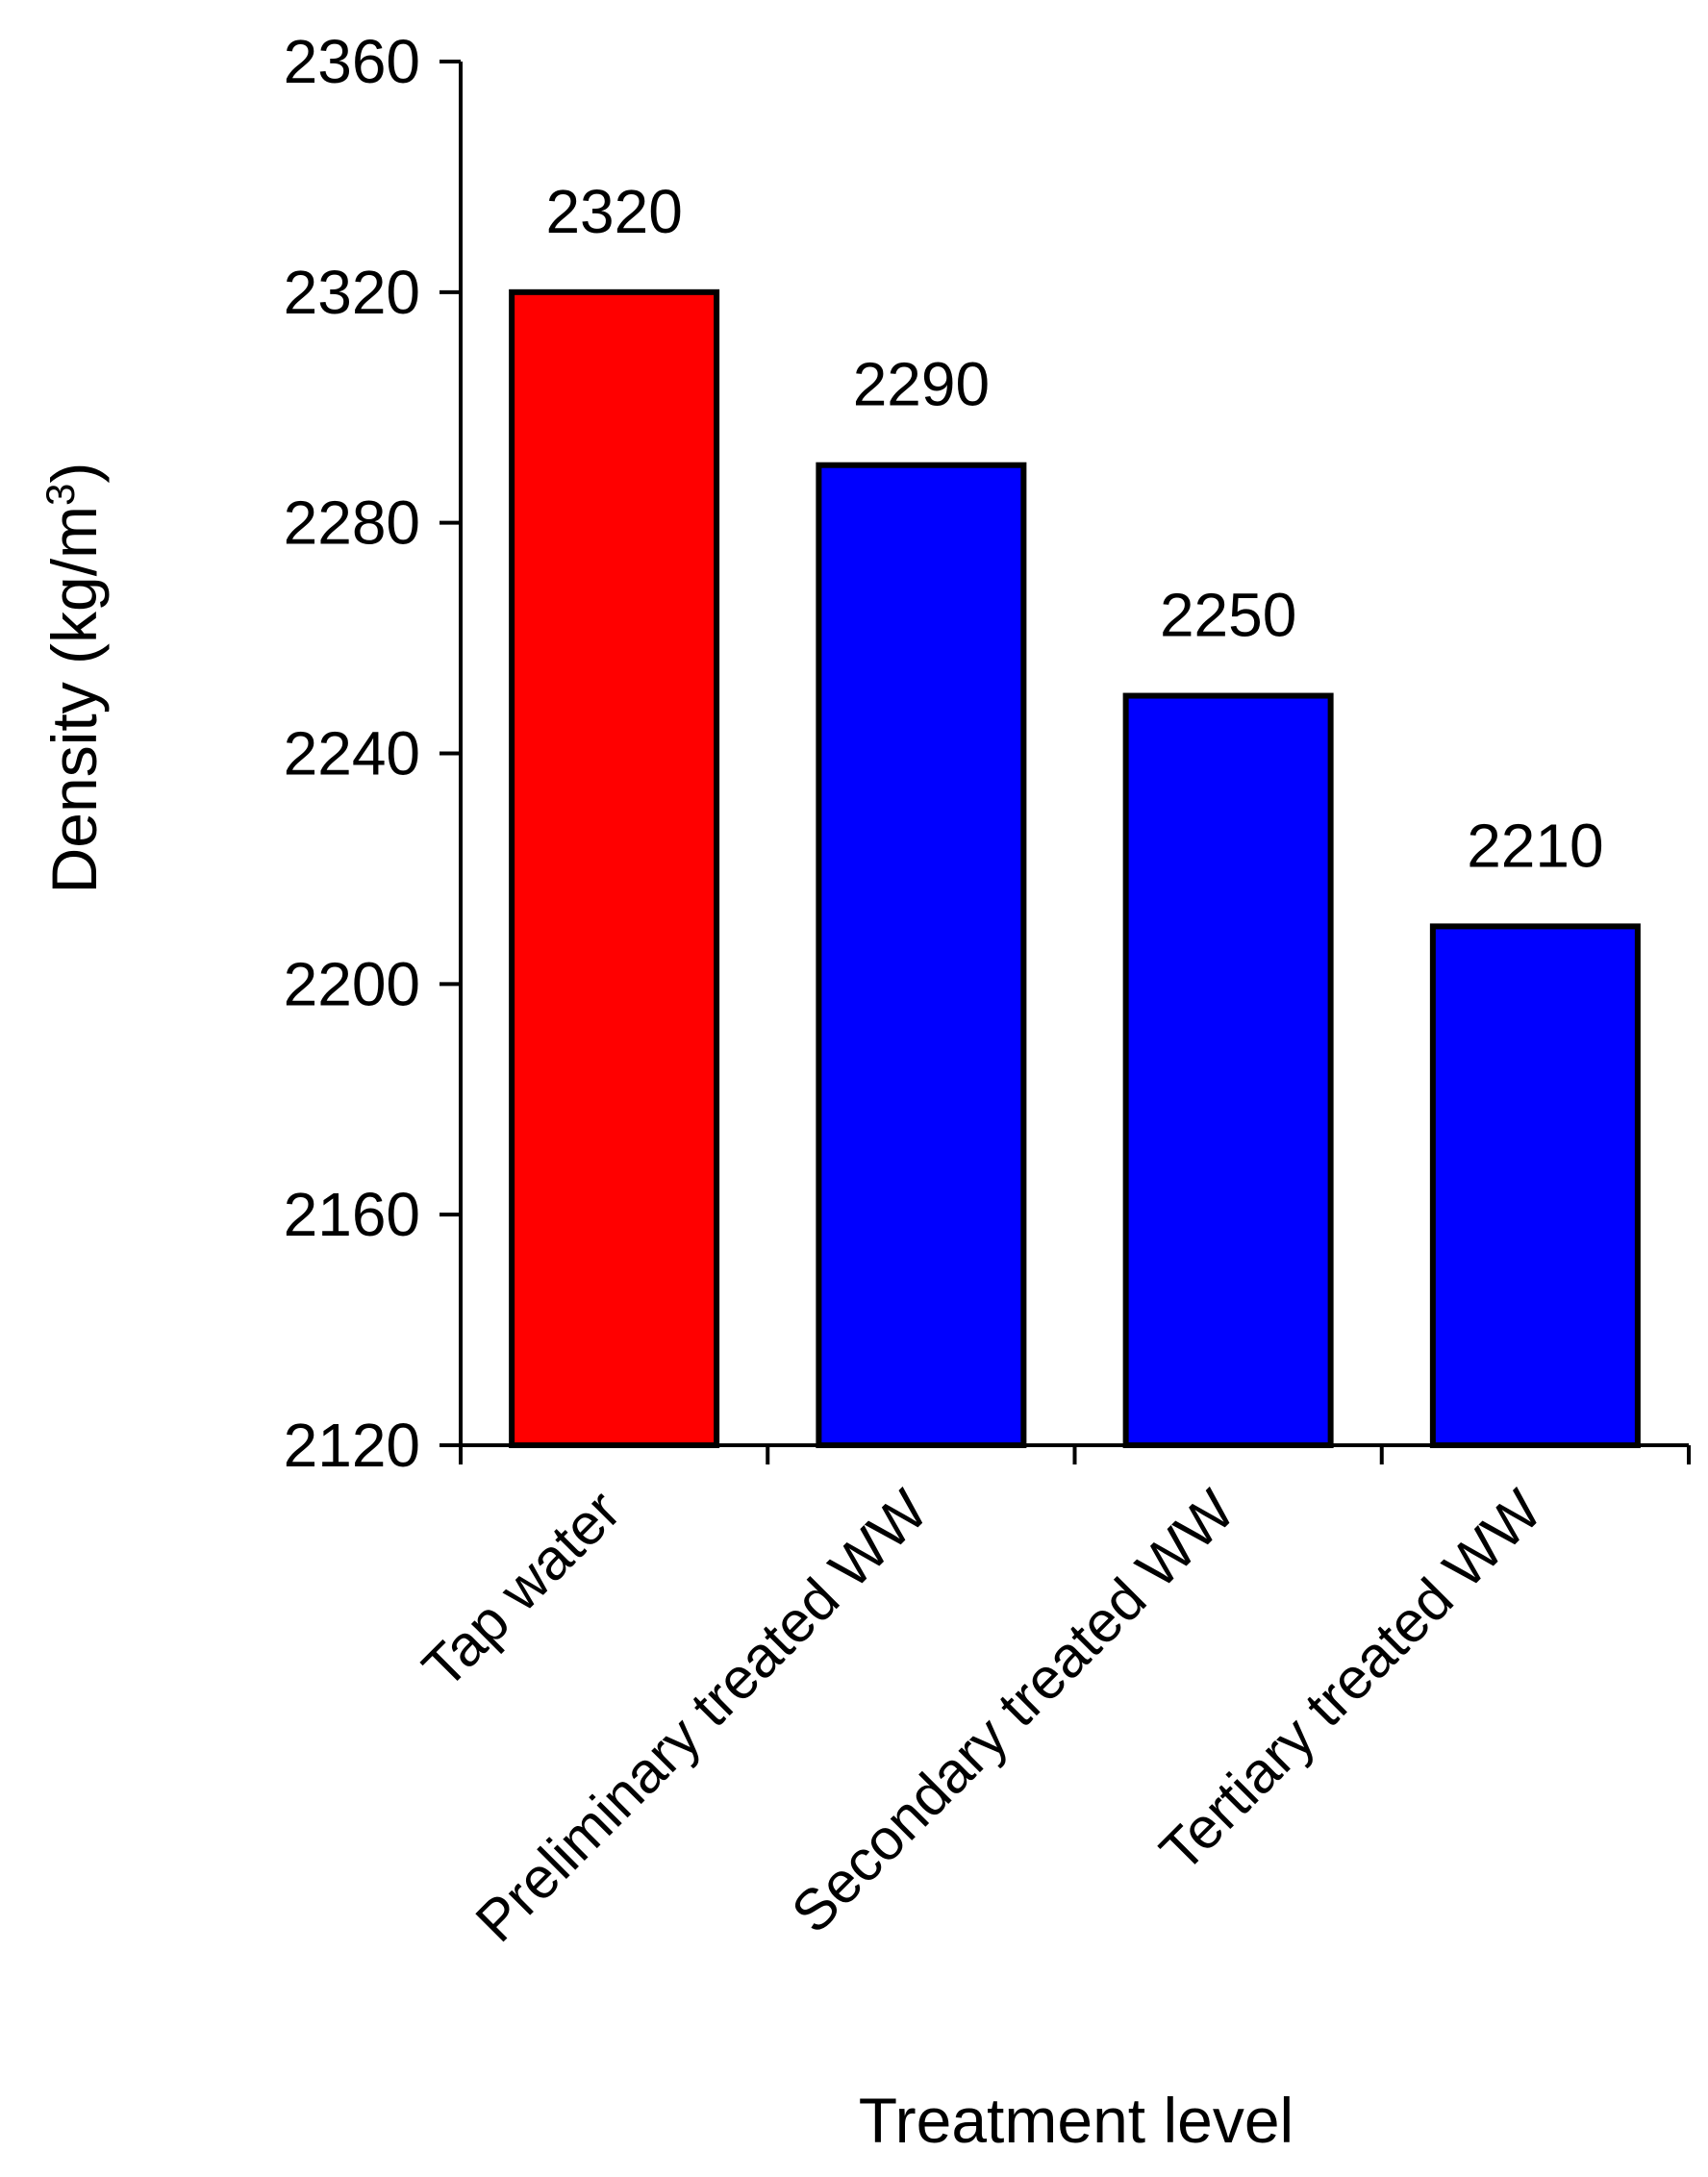  What do you see at coordinates (921, 384) in the screenshot?
I see `data-label-2: 2290` at bounding box center [921, 384].